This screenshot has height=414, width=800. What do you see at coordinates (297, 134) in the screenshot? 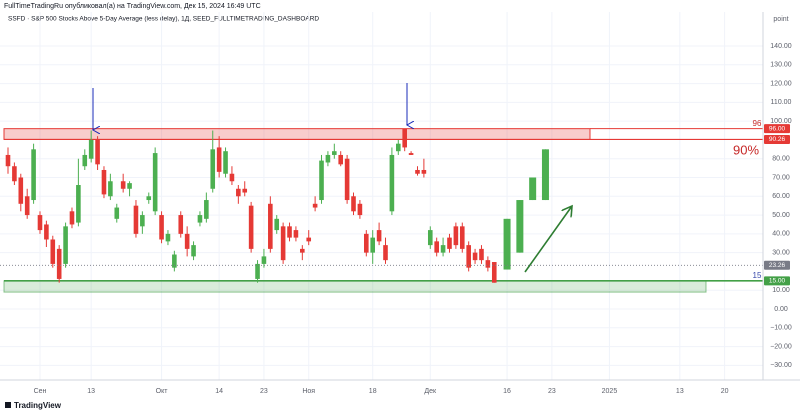
I see `resistance-zone` at bounding box center [297, 134].